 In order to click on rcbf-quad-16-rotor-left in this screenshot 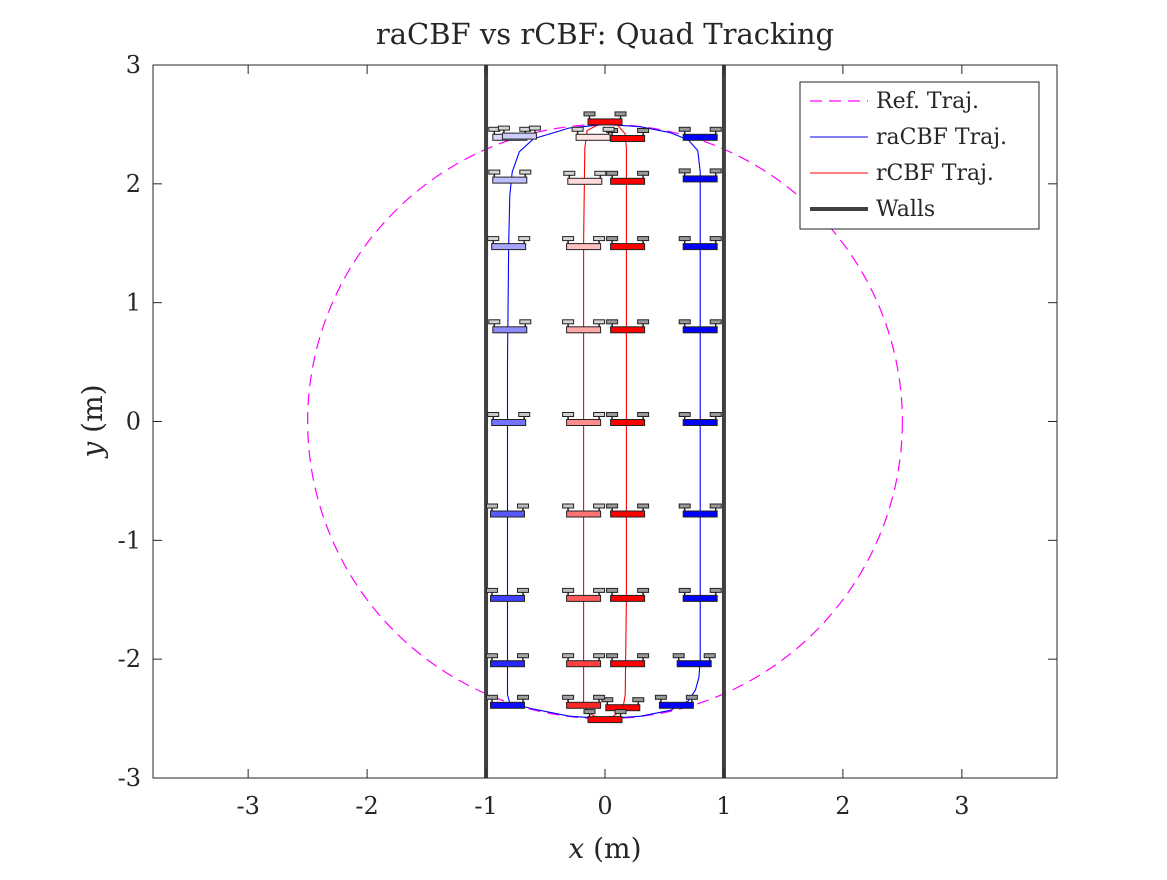, I will do `click(568, 414)`.